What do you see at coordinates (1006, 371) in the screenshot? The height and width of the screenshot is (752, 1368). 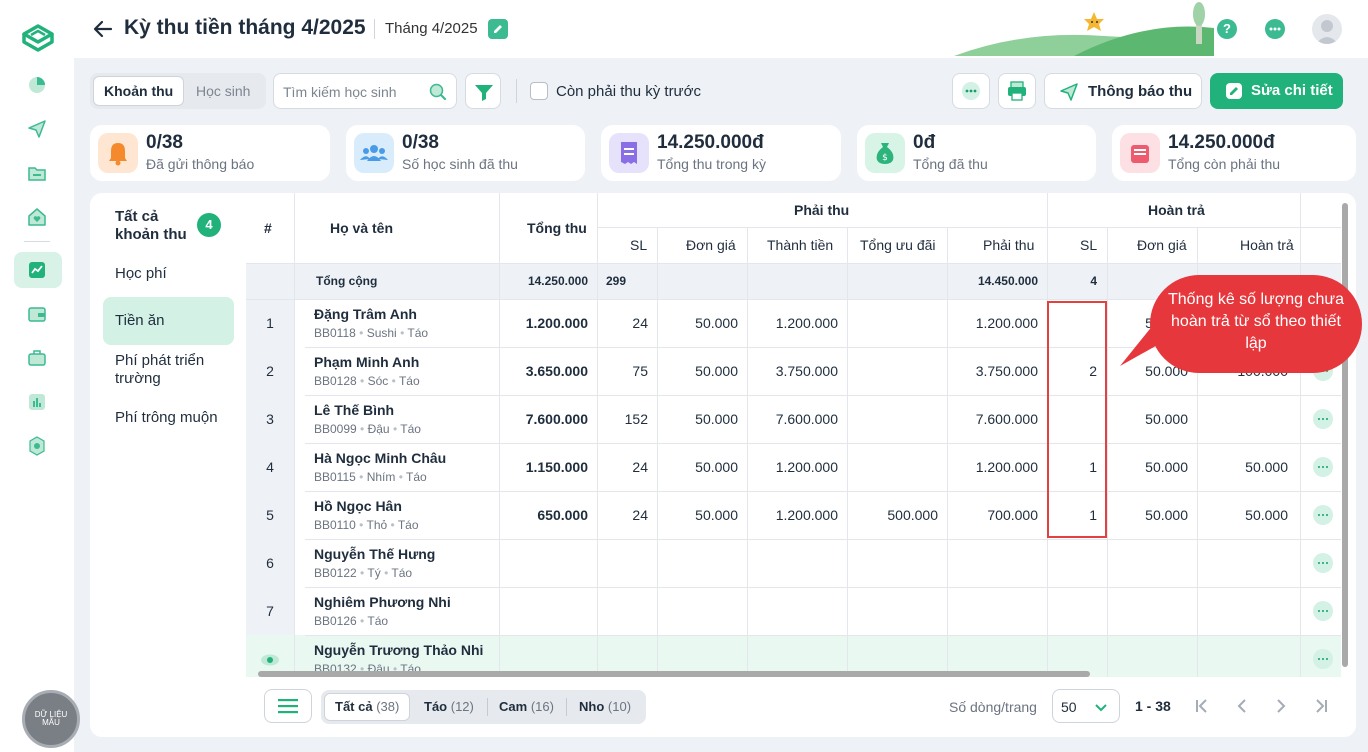 I see `cell-receivable: 3.750.000` at bounding box center [1006, 371].